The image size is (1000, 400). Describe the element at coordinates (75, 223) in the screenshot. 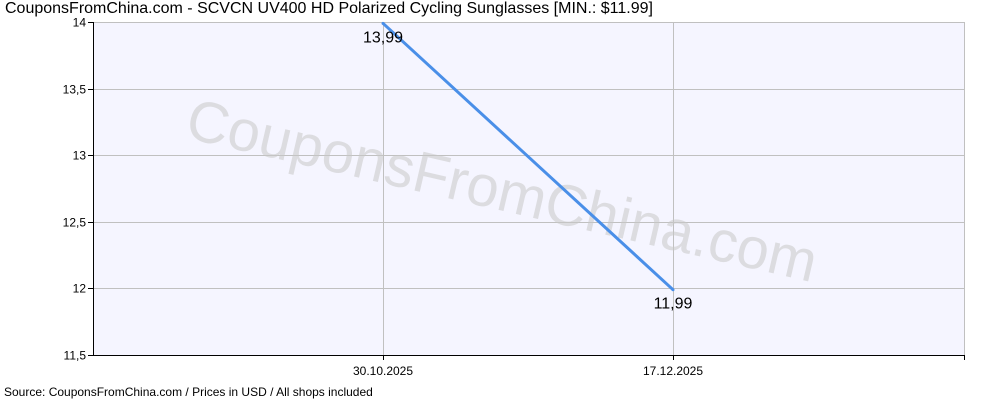

I see `y-tick-label: 12,5` at that location.